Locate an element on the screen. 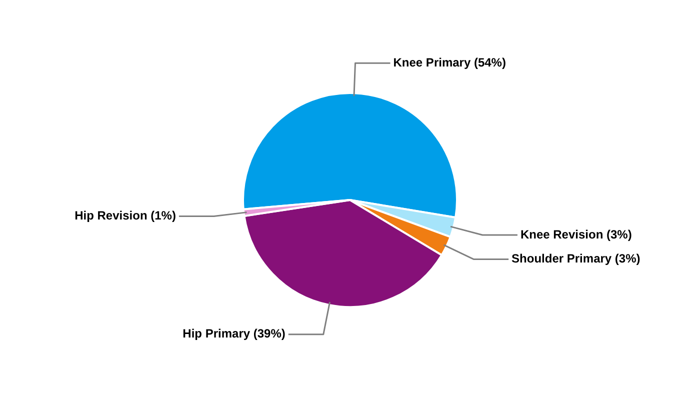 The image size is (700, 400). slice-label: Knee Revision (3%) is located at coordinates (576, 234).